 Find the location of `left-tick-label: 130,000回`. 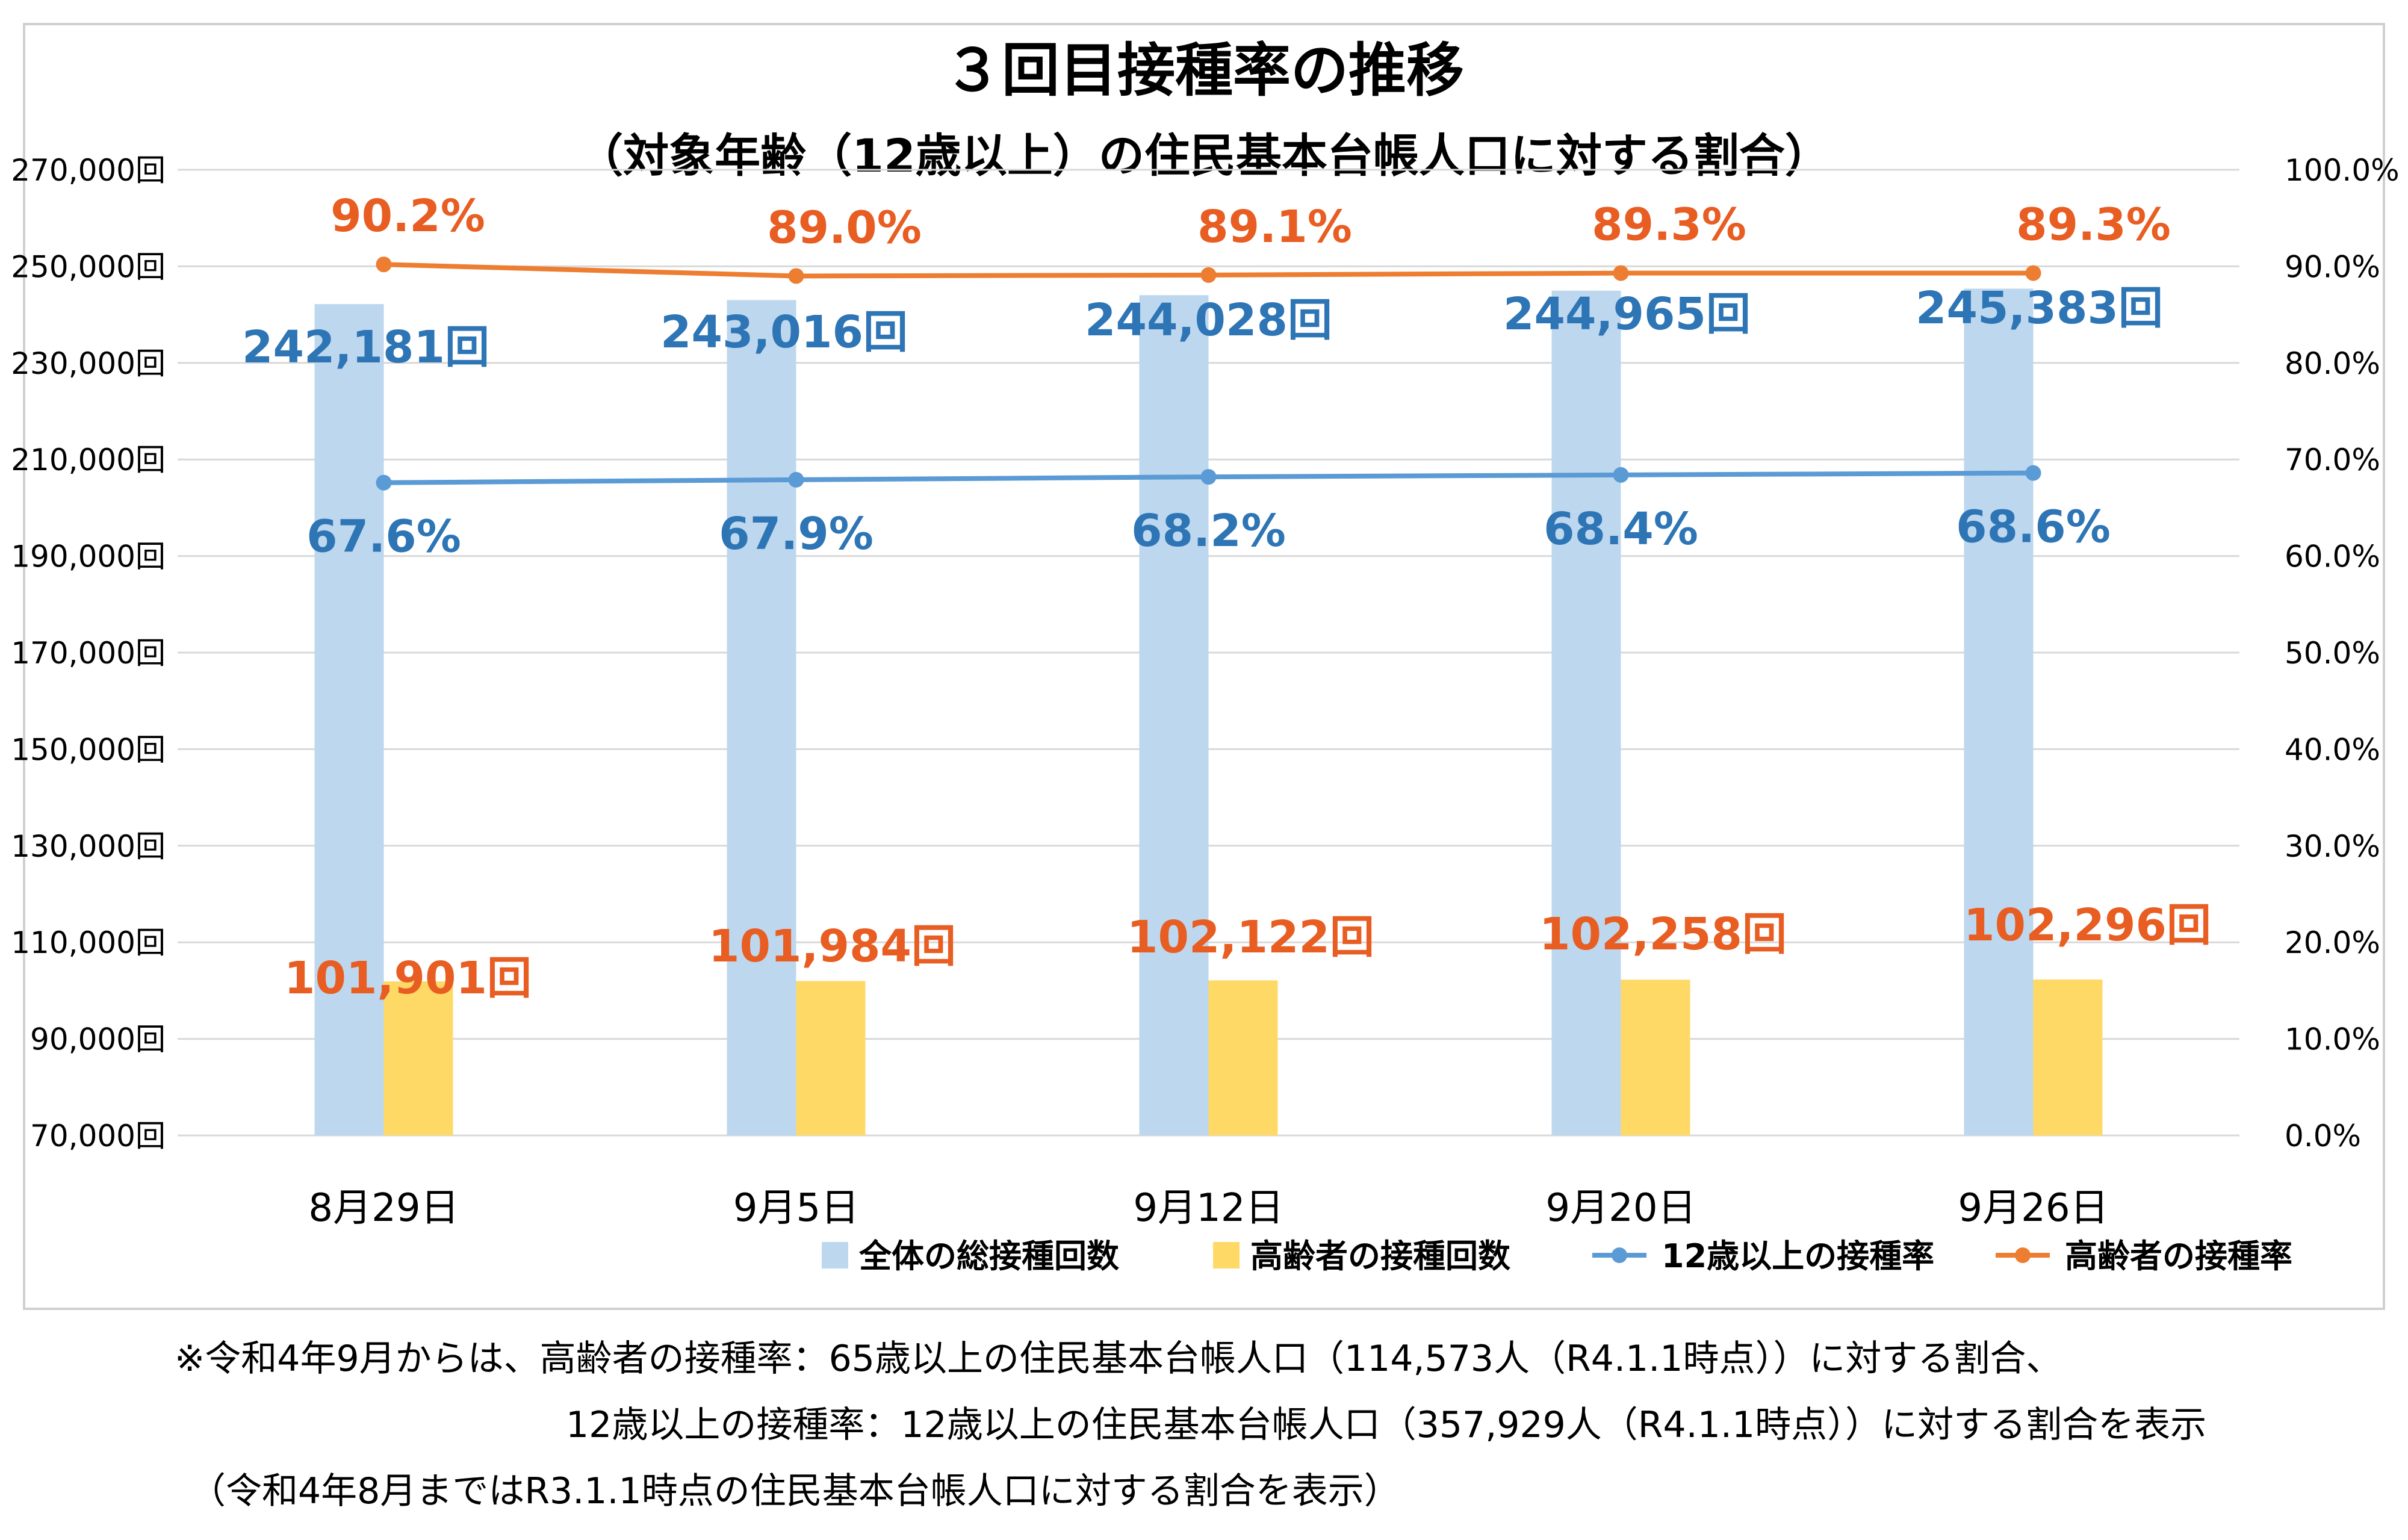

left-tick-label: 130,000回 is located at coordinates (88, 846).